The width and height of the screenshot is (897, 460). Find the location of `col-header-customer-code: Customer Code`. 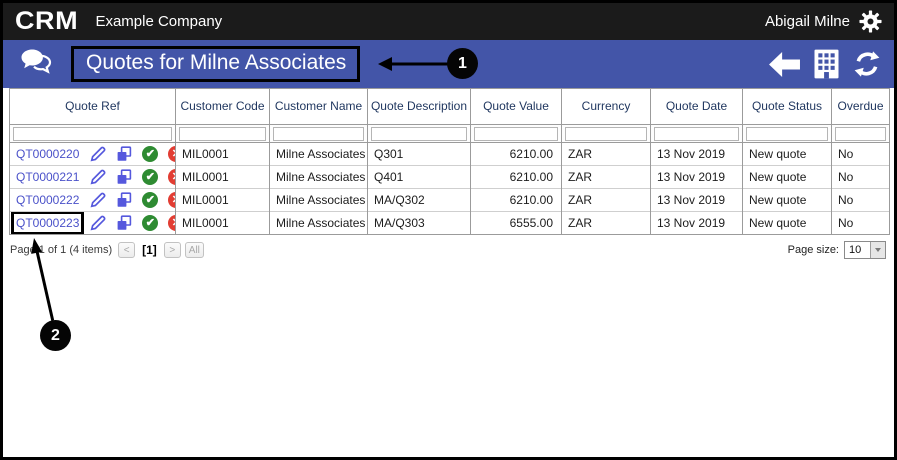

col-header-customer-code: Customer Code is located at coordinates (222, 106).